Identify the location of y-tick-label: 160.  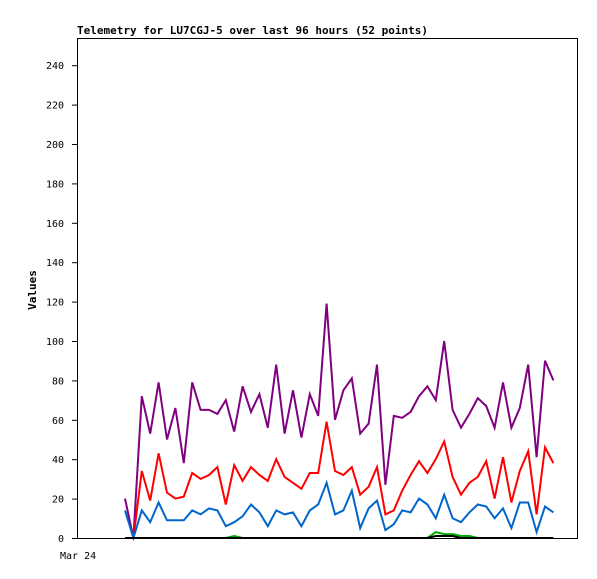
(55, 224).